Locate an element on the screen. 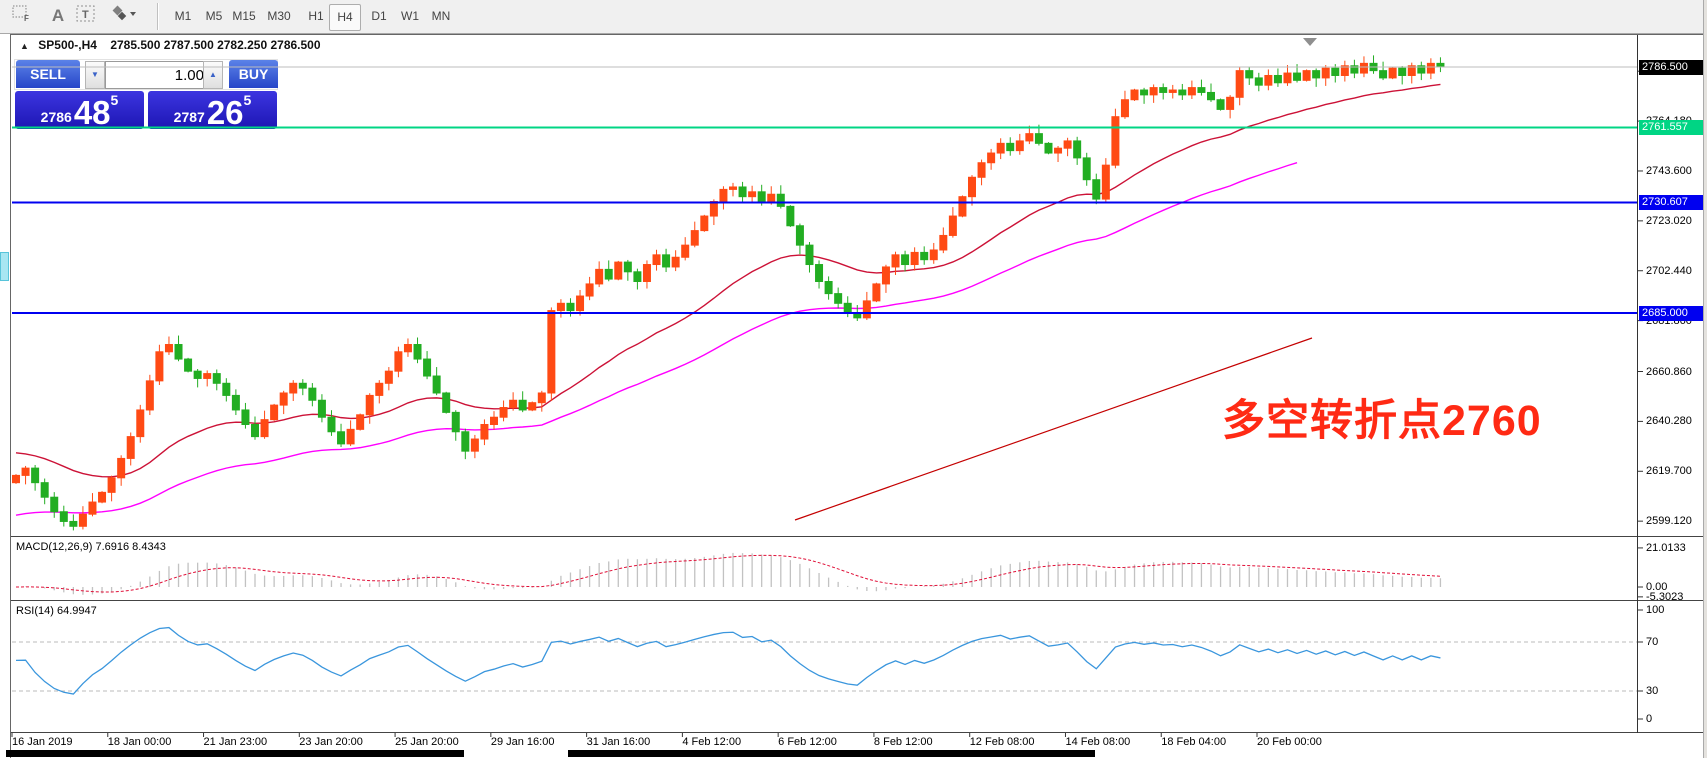  collapse-arrow-icon: ▲ is located at coordinates (24, 46).